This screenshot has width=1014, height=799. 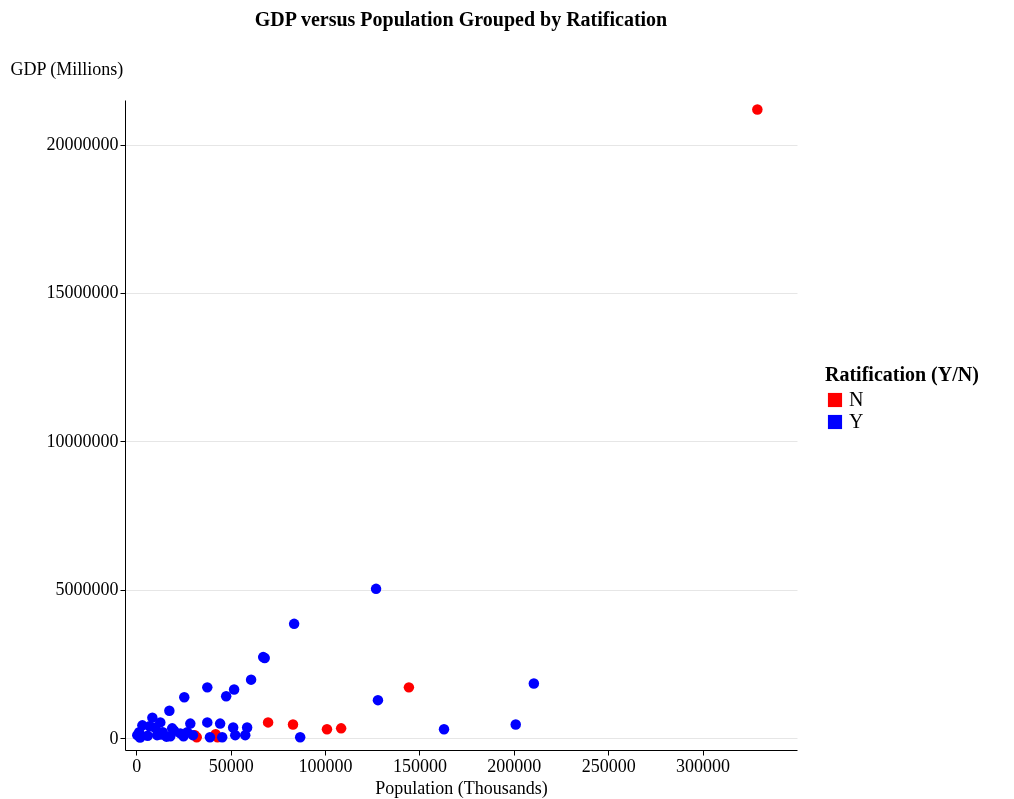 What do you see at coordinates (231, 765) in the screenshot?
I see `x-tick-label: 50000` at bounding box center [231, 765].